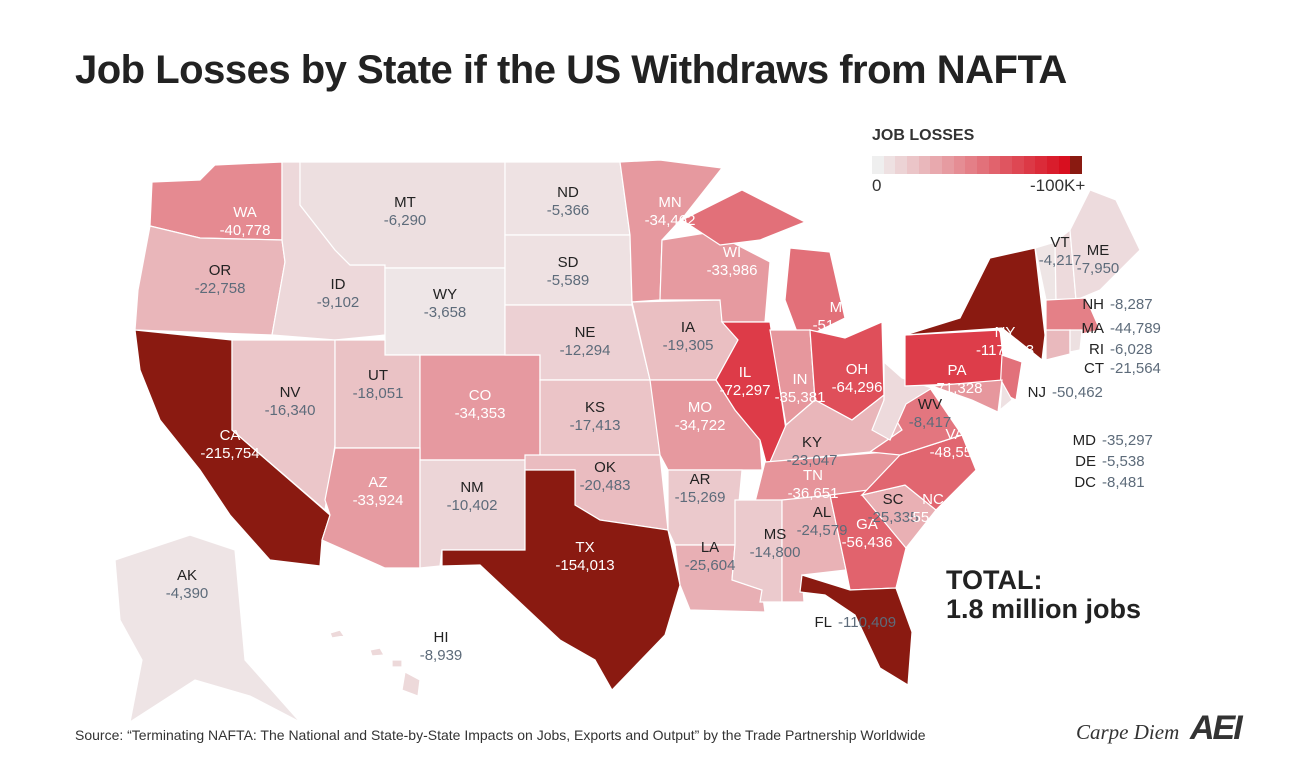  Describe the element at coordinates (1131, 349) in the screenshot. I see `state-value: -6,028` at that location.